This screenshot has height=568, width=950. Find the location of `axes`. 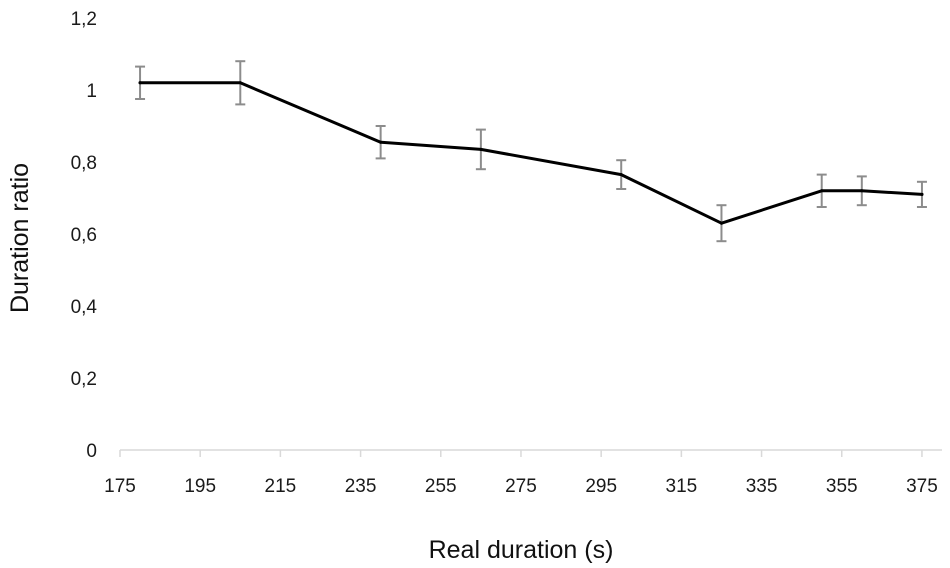

axes is located at coordinates (530, 453).